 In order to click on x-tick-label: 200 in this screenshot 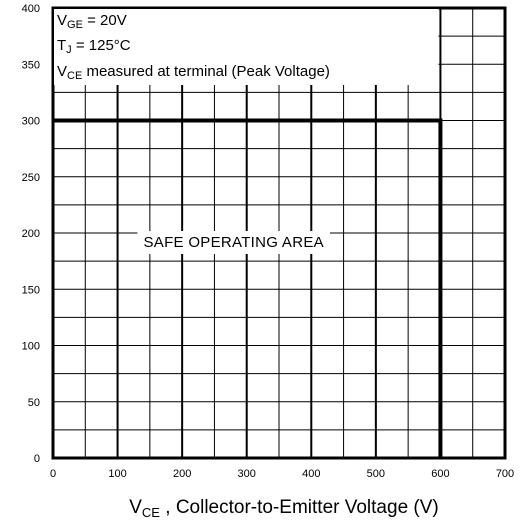, I will do `click(182, 474)`.